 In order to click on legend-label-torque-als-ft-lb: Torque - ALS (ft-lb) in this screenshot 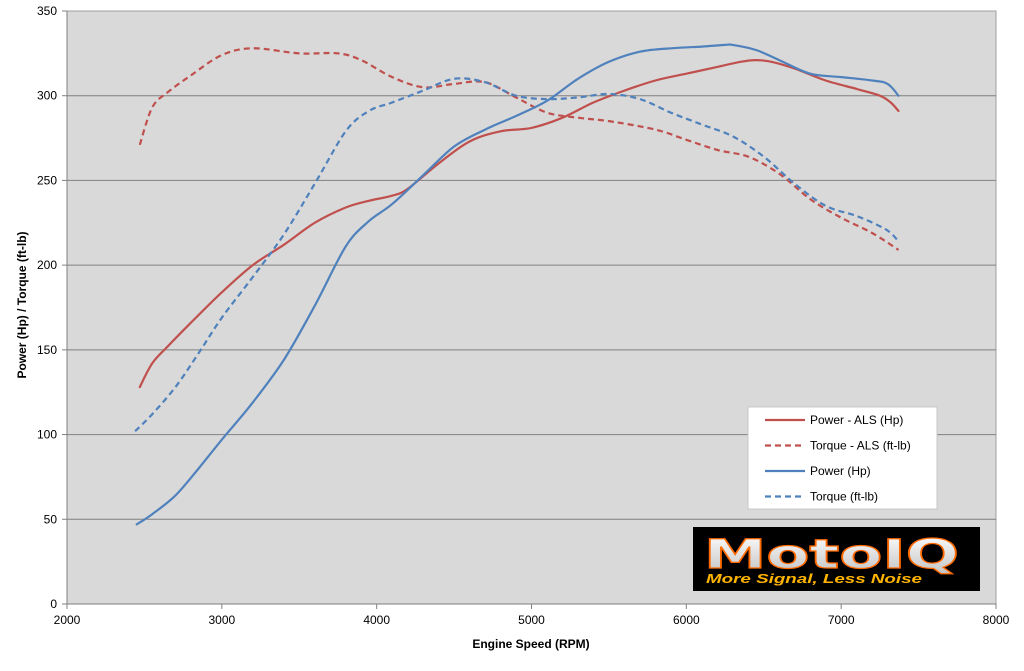, I will do `click(860, 446)`.